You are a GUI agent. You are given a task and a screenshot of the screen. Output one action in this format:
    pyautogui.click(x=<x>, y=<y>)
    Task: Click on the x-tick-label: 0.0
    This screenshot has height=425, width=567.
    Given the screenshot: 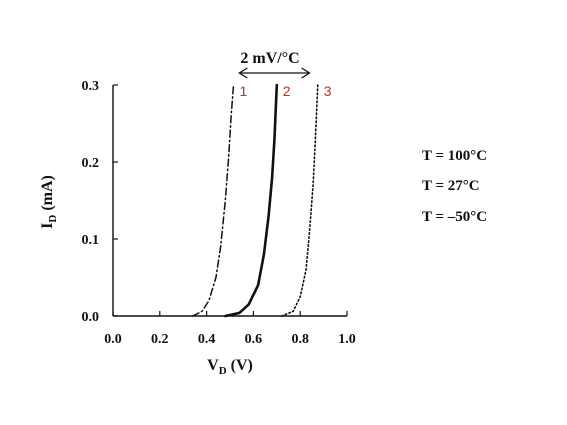 What is the action you would take?
    pyautogui.click(x=113, y=339)
    